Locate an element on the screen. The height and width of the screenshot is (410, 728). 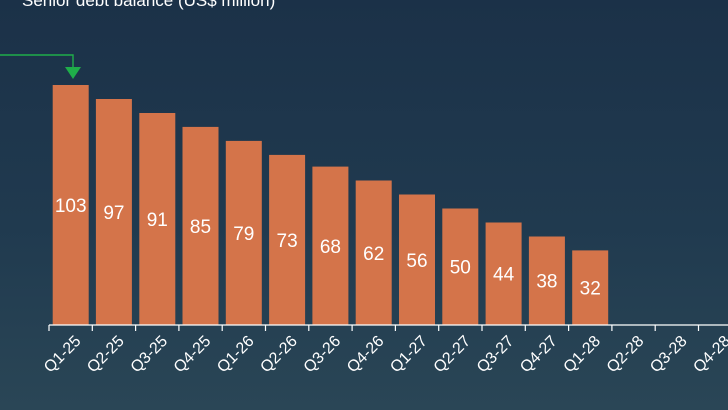
x-tick-label-q3-25: Q3-25 is located at coordinates (150, 355).